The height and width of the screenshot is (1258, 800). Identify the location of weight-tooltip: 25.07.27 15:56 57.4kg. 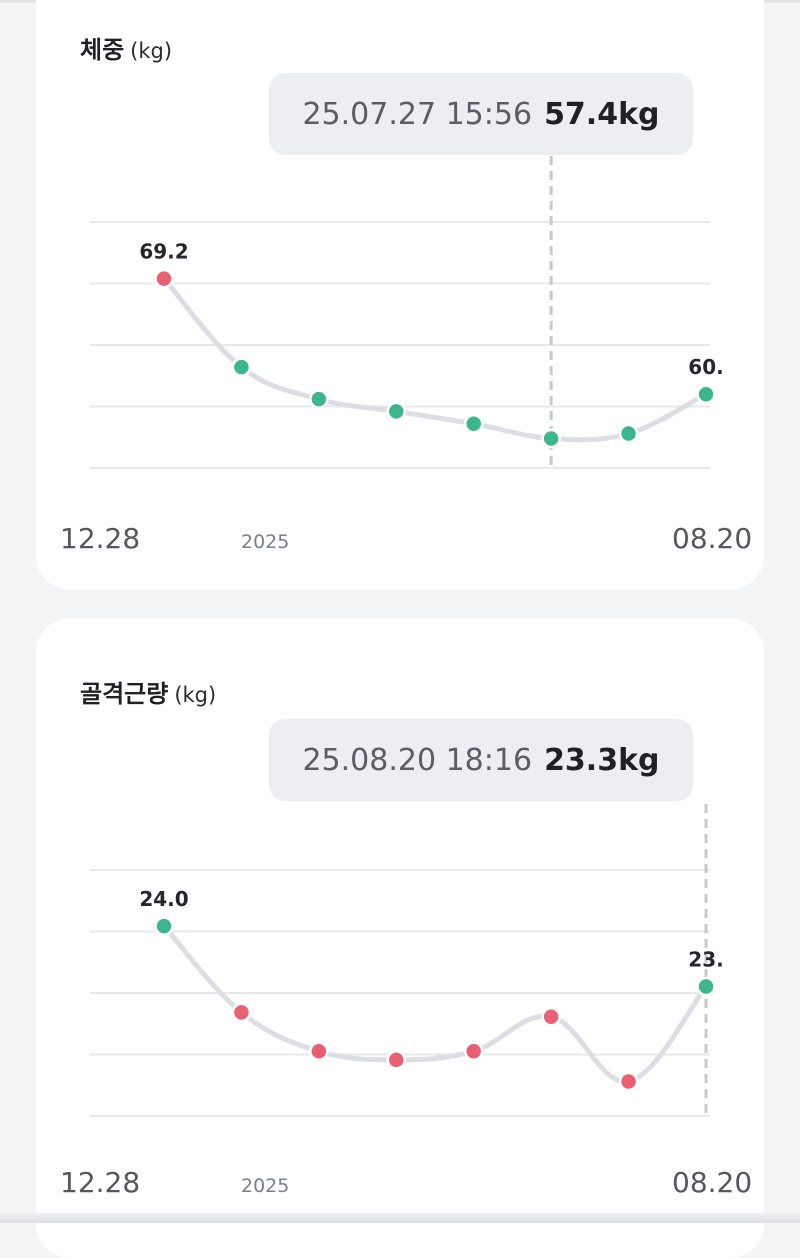
(481, 114).